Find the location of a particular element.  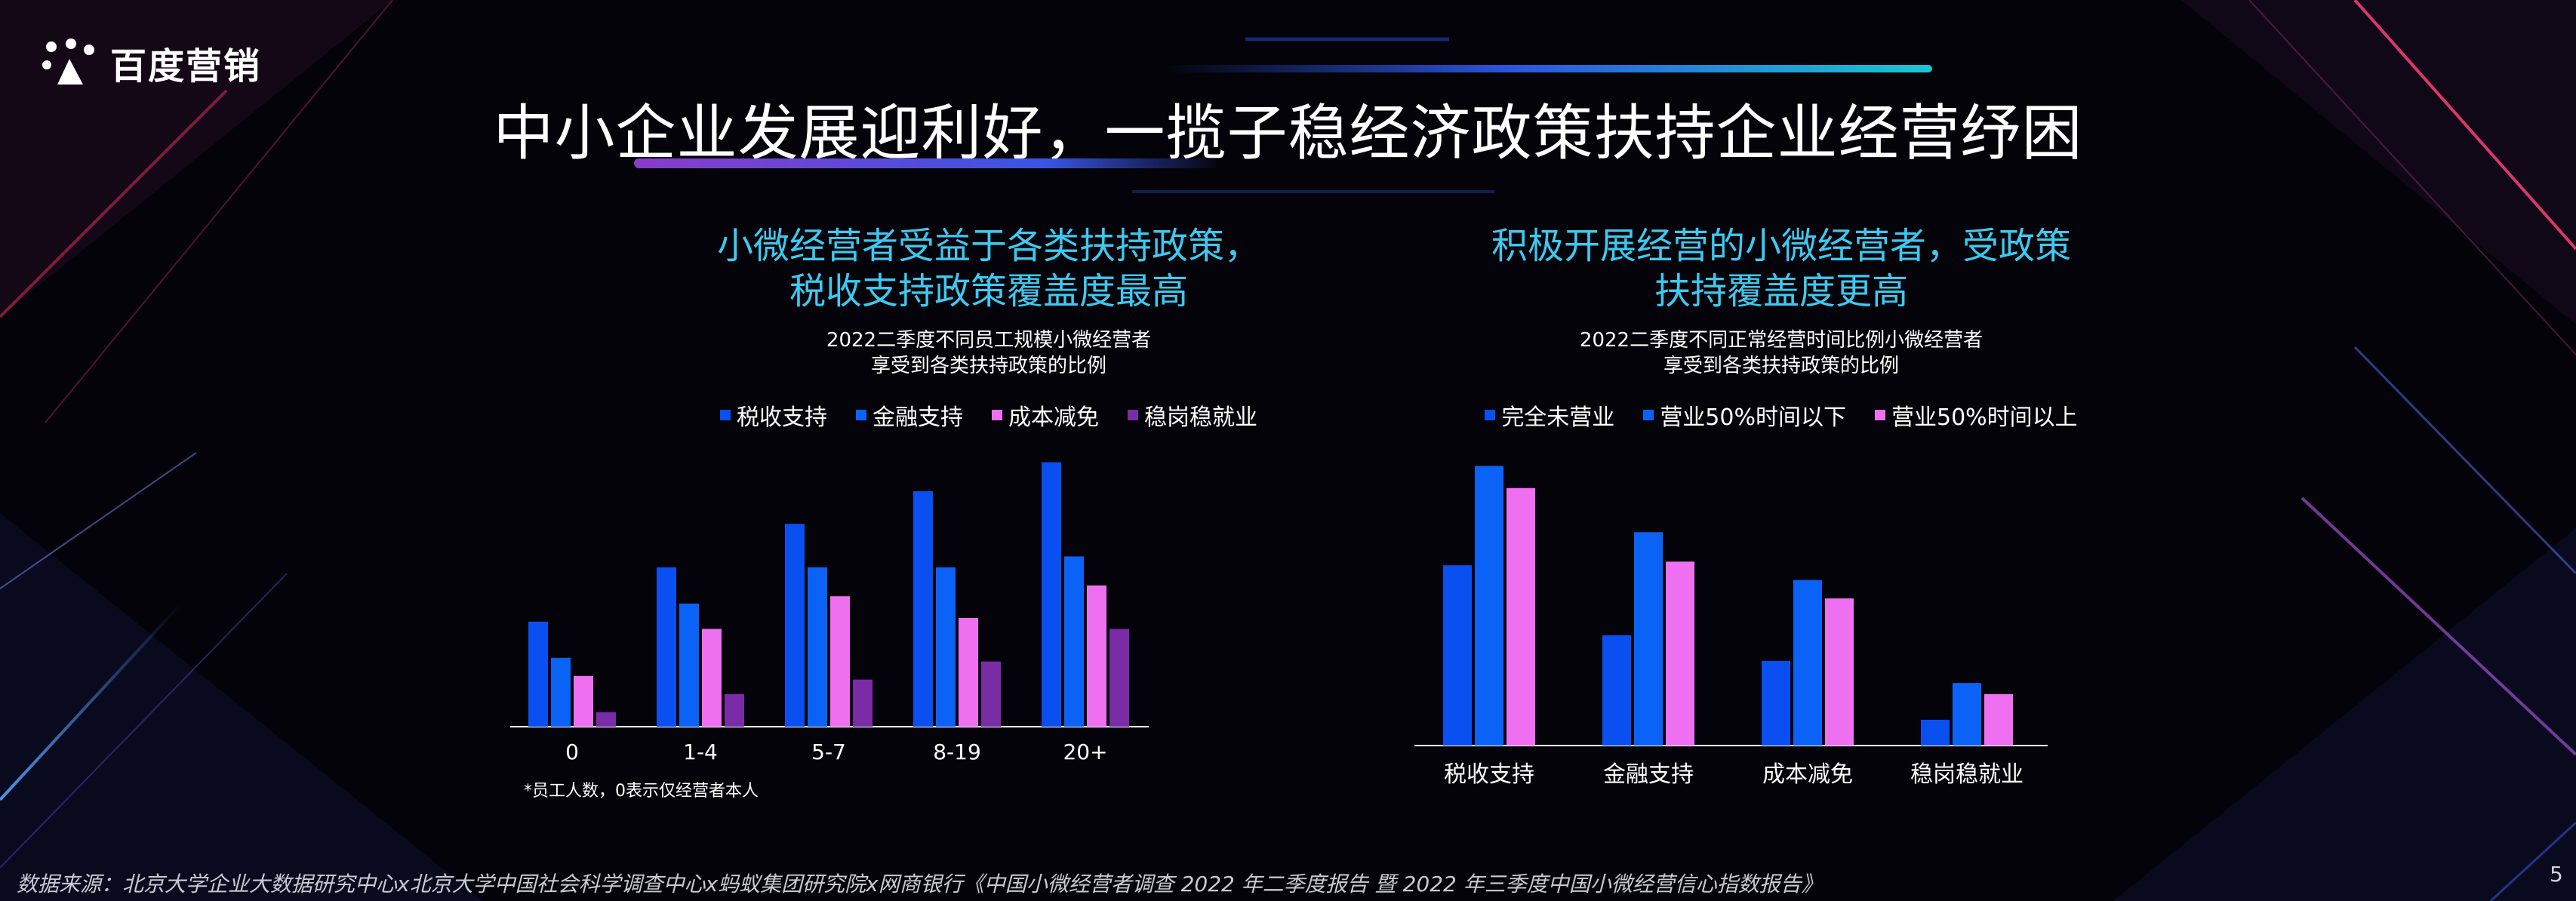

employee-footnote: *员工人数，0表示仅经营者本人 is located at coordinates (641, 791).